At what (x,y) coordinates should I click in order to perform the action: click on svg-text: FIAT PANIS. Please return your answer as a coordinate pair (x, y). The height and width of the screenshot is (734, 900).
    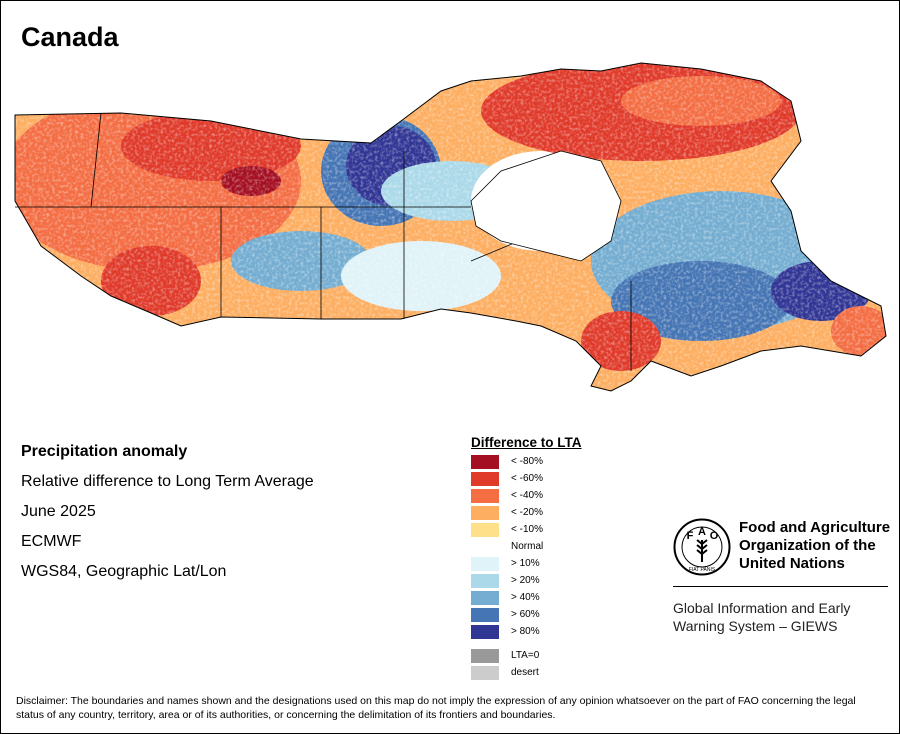
    Looking at the image, I should click on (702, 570).